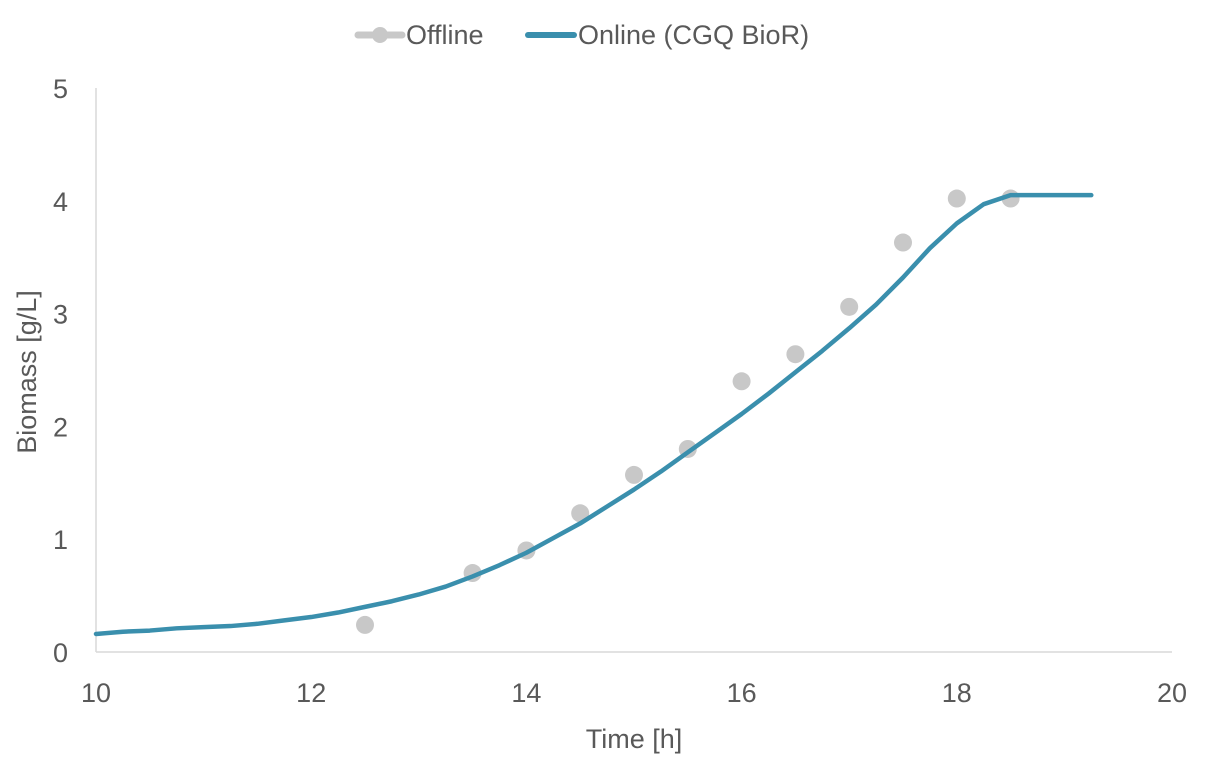  What do you see at coordinates (311, 693) in the screenshot?
I see `x-tick-label: 12` at bounding box center [311, 693].